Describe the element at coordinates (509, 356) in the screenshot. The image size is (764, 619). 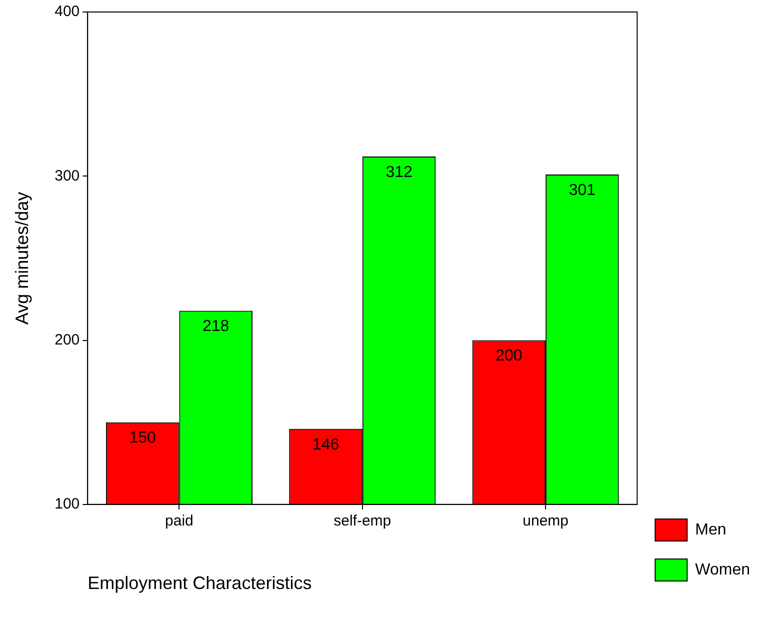
I see `data-label: 200` at that location.